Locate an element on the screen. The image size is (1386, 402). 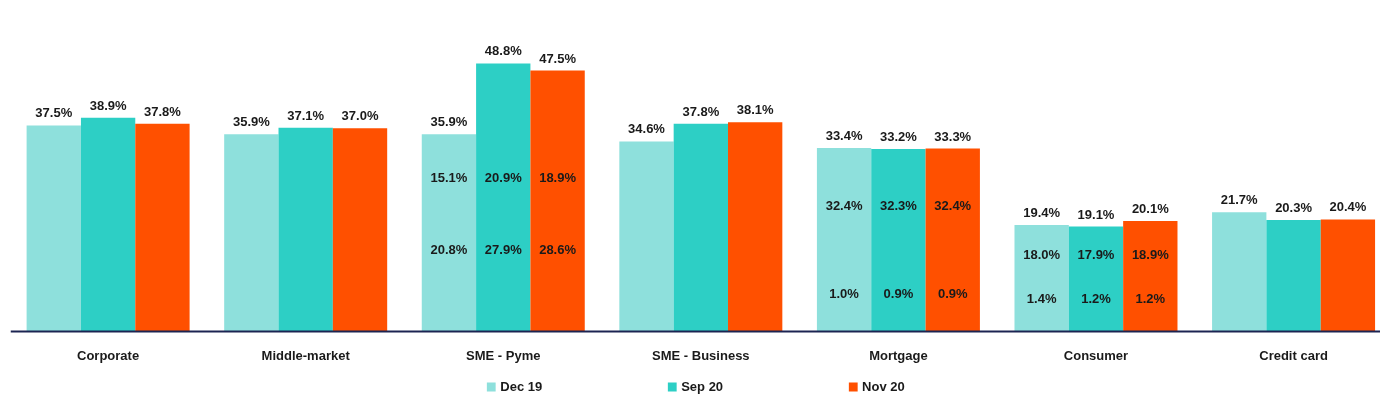
legend-label: Sep 20 is located at coordinates (702, 386).